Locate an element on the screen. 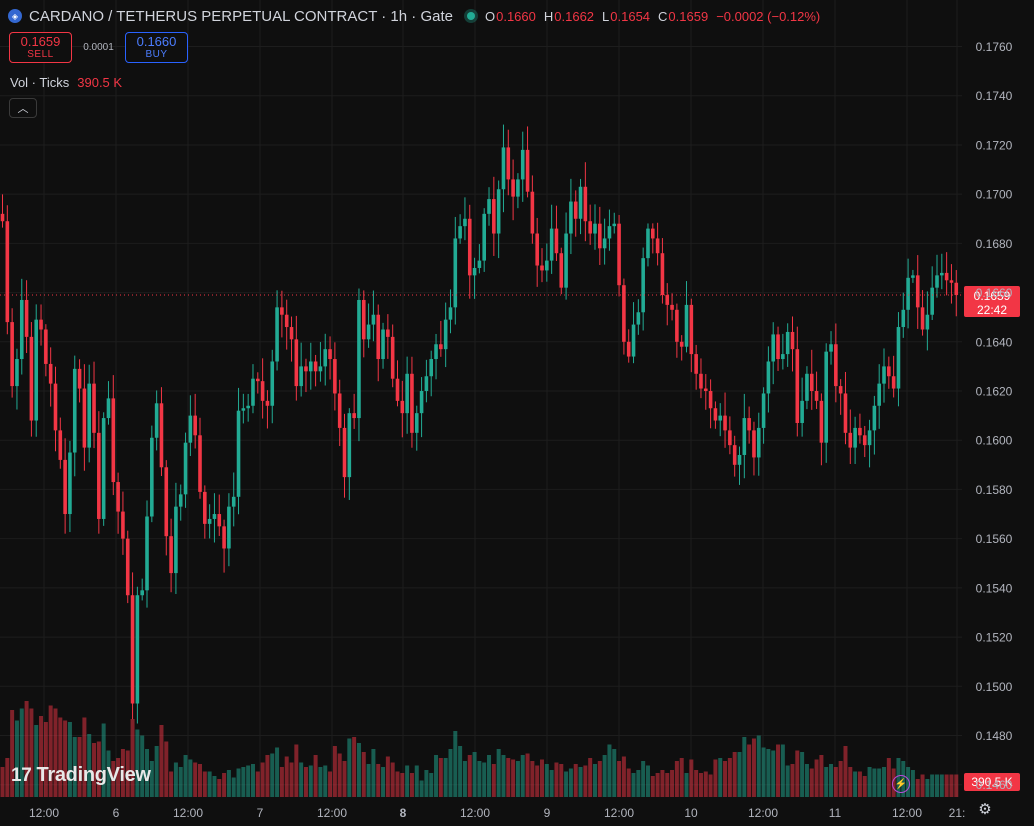  sell-button: 0.1659 SELL is located at coordinates (40, 47).